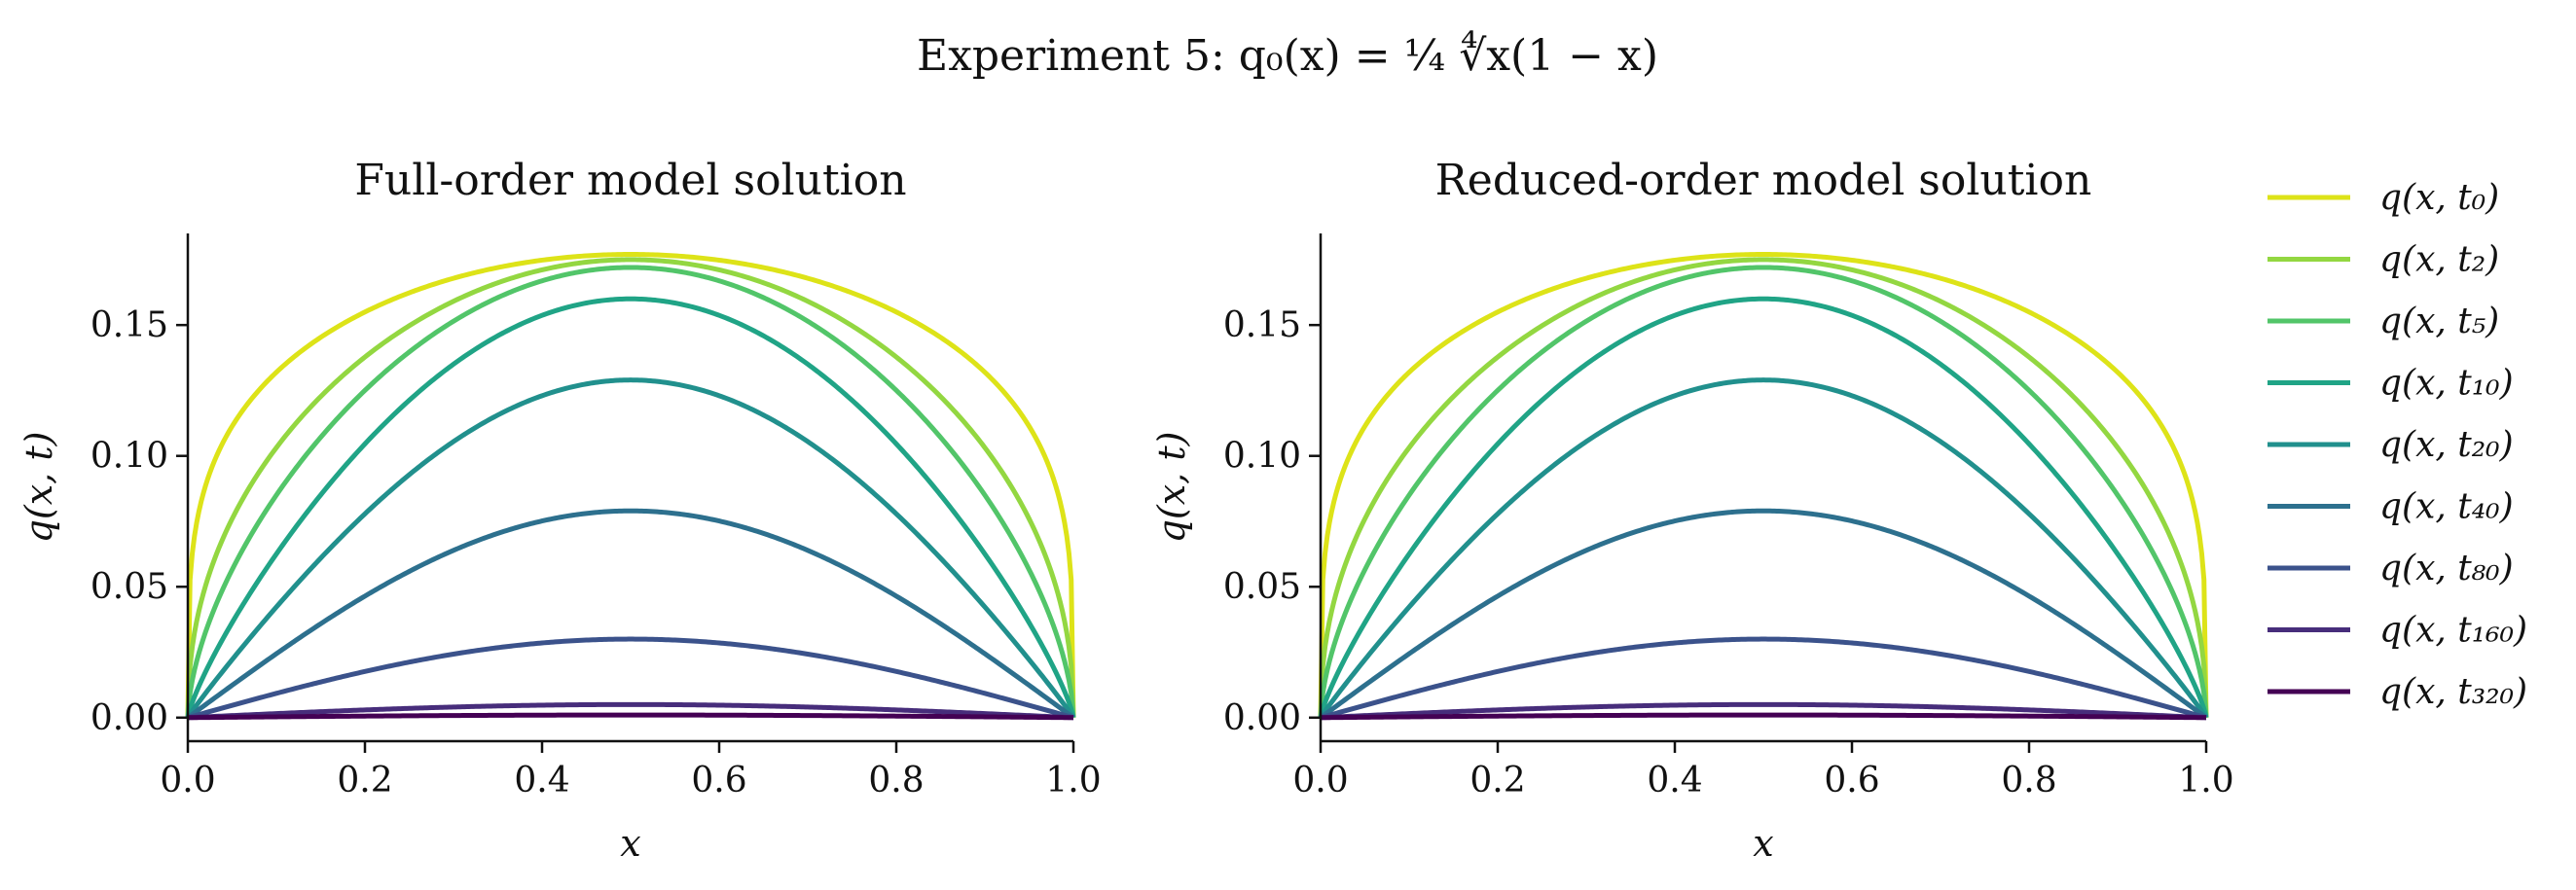 The width and height of the screenshot is (2576, 890). I want to click on legend-label: q(x, t₁₆₀), so click(2453, 631).